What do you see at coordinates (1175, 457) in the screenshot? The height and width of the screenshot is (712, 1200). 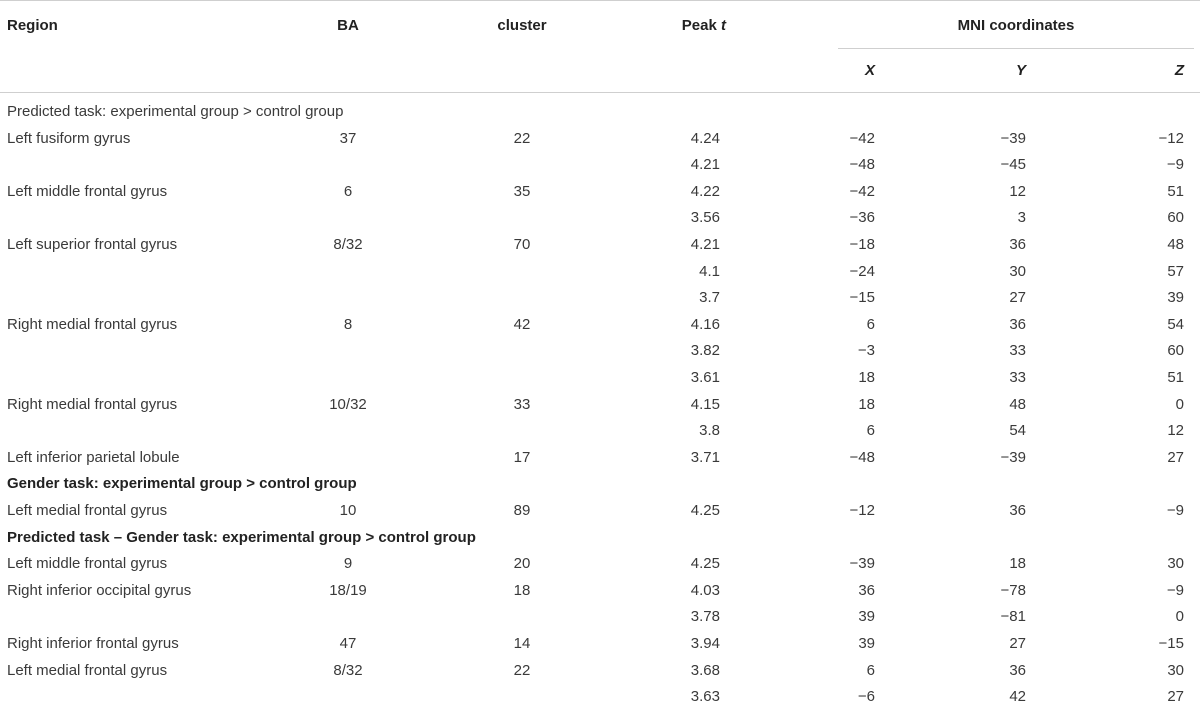 I see `cell-z: 27` at bounding box center [1175, 457].